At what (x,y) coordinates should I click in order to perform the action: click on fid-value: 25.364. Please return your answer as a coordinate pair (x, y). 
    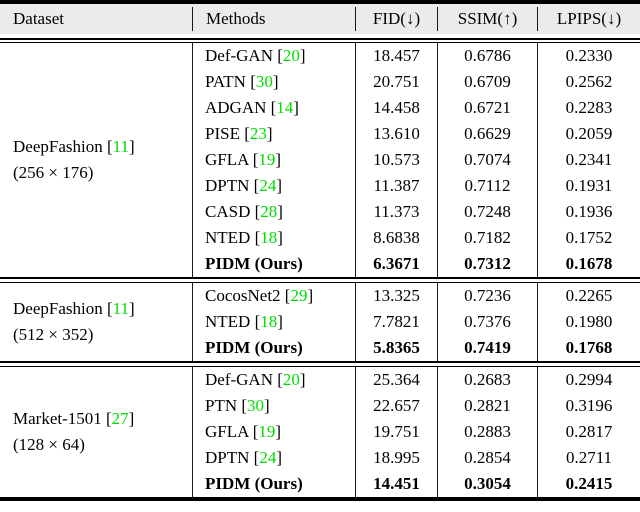
    Looking at the image, I should click on (397, 380).